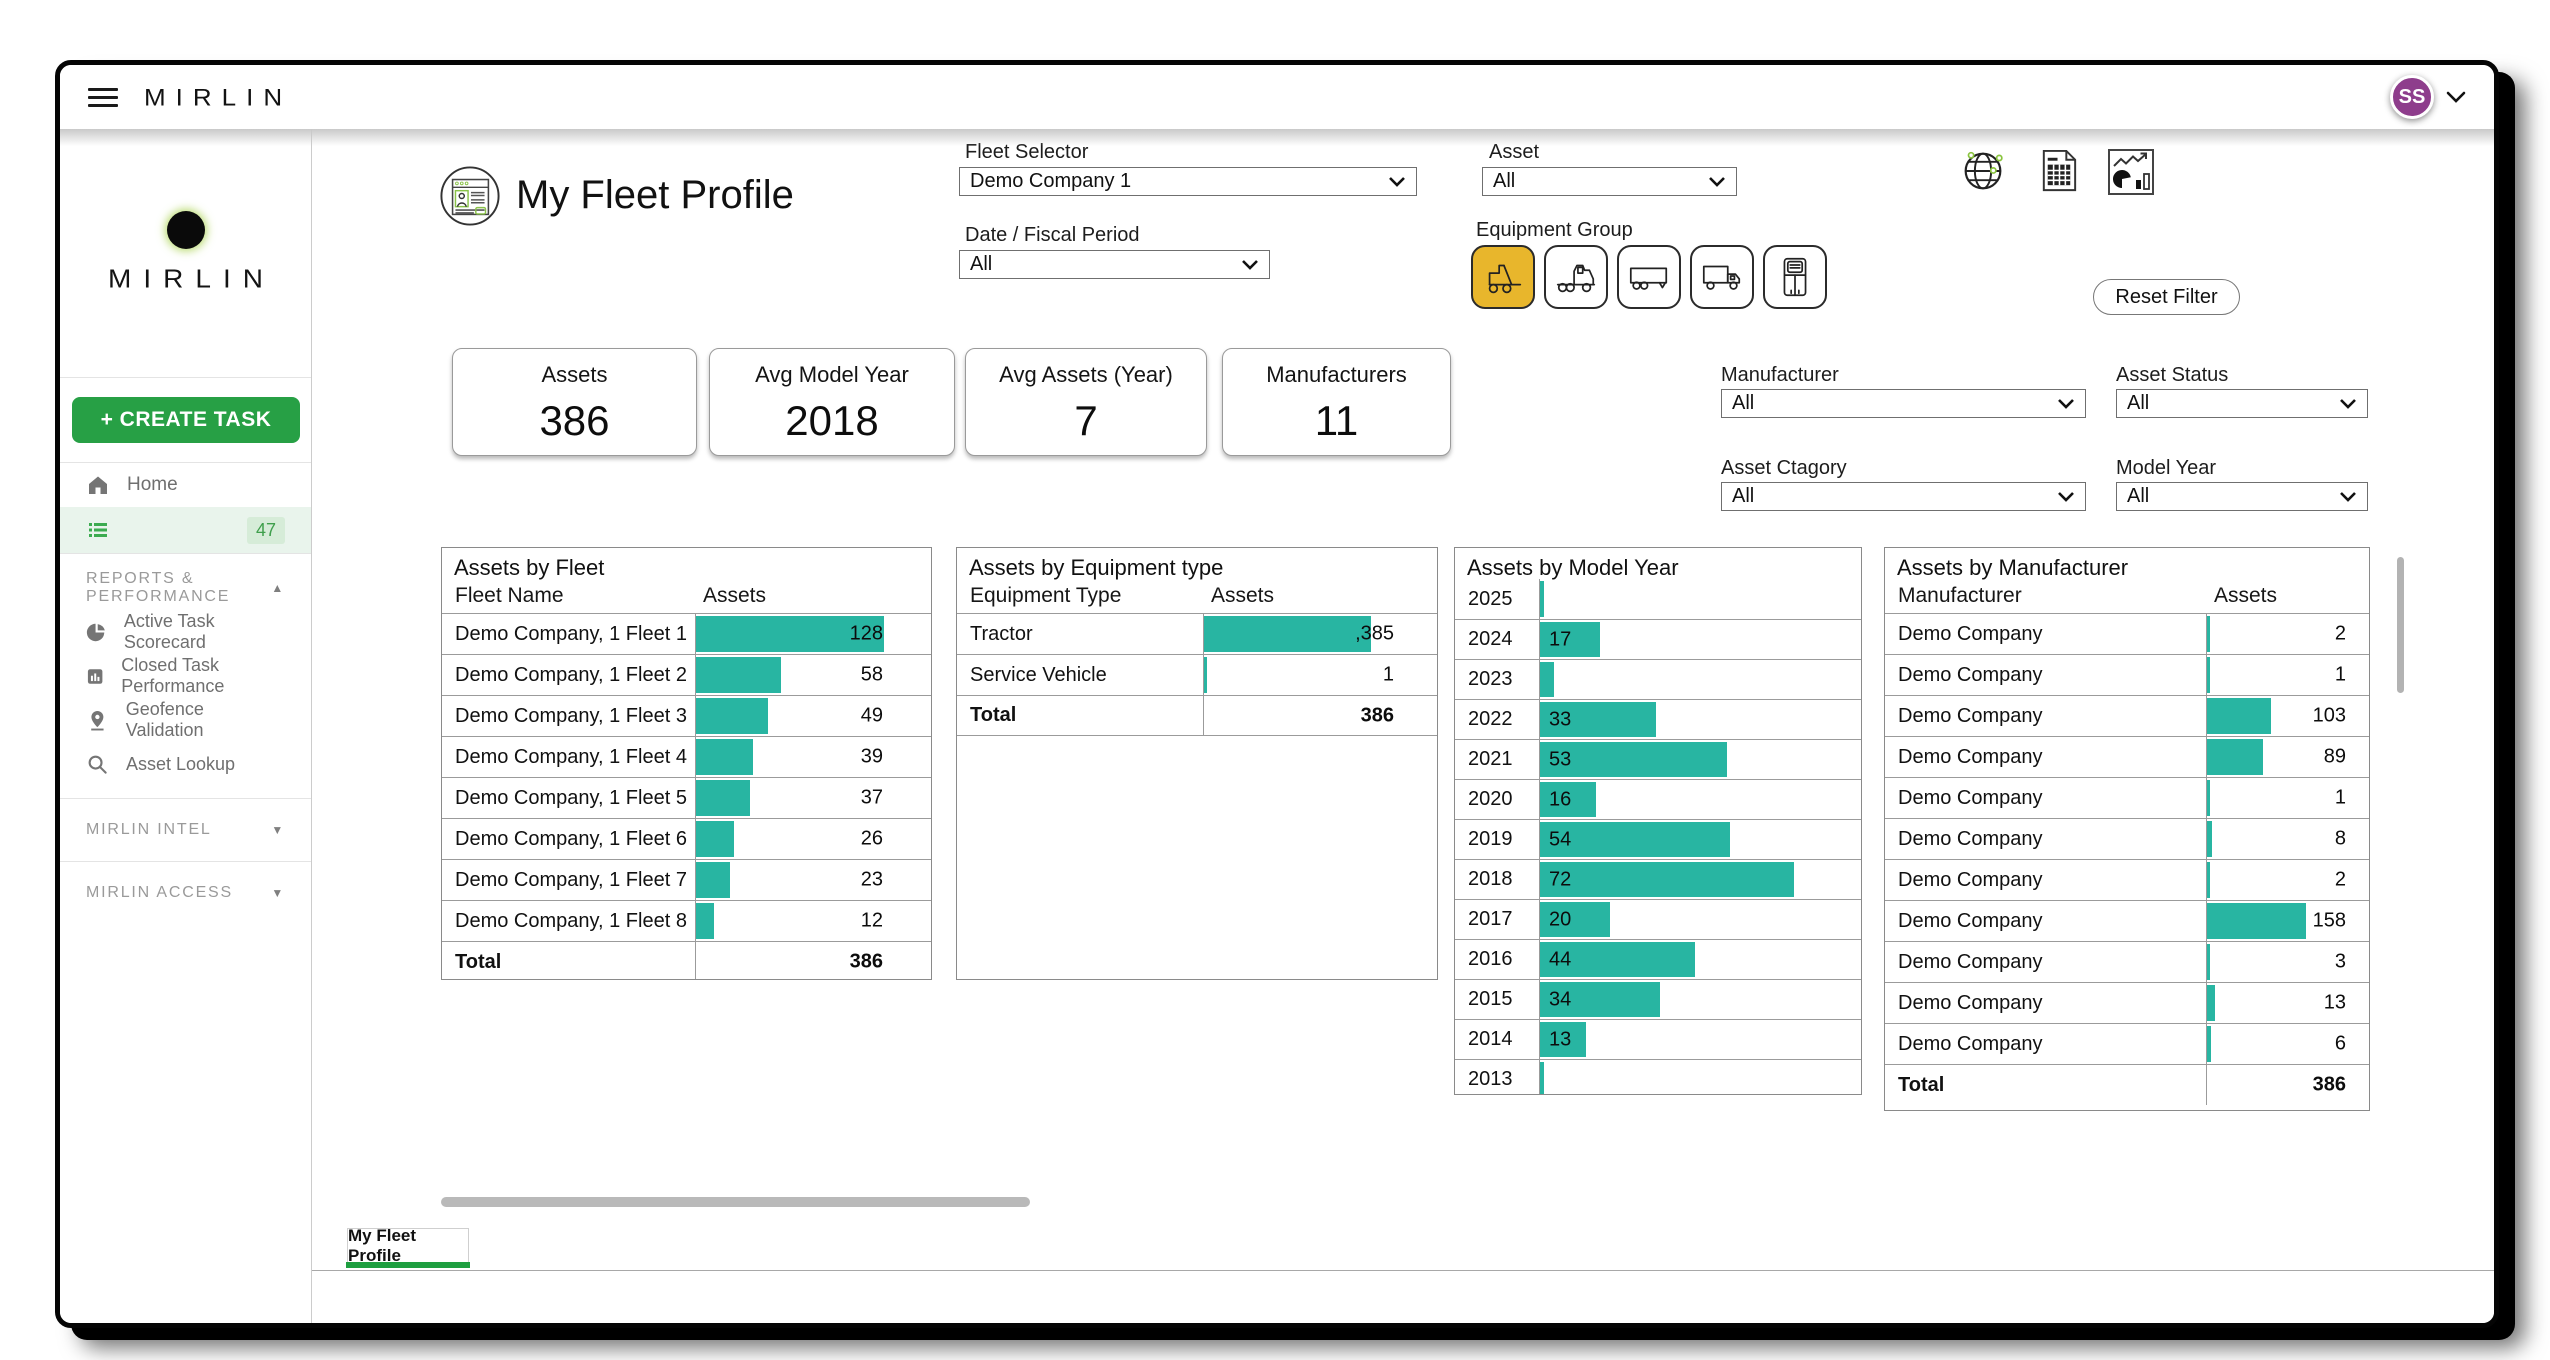  I want to click on table-row: Demo Company 2, so click(2127, 879).